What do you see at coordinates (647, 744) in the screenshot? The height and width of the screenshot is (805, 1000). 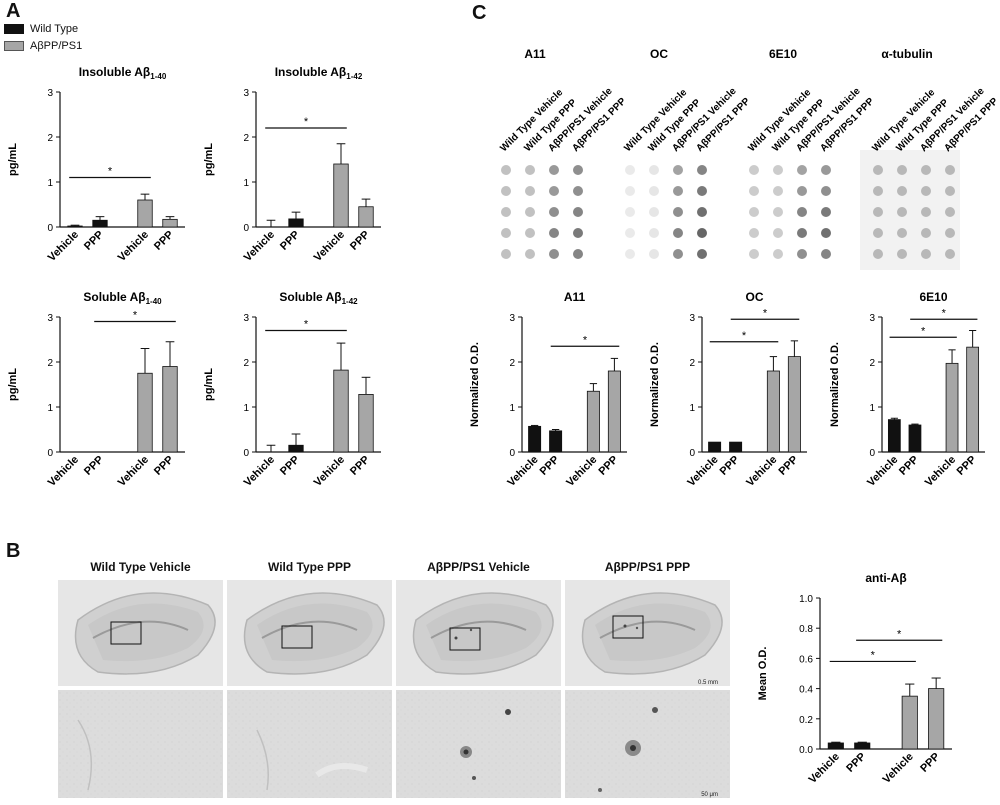 I see `magnified-image-appps1-ppp` at bounding box center [647, 744].